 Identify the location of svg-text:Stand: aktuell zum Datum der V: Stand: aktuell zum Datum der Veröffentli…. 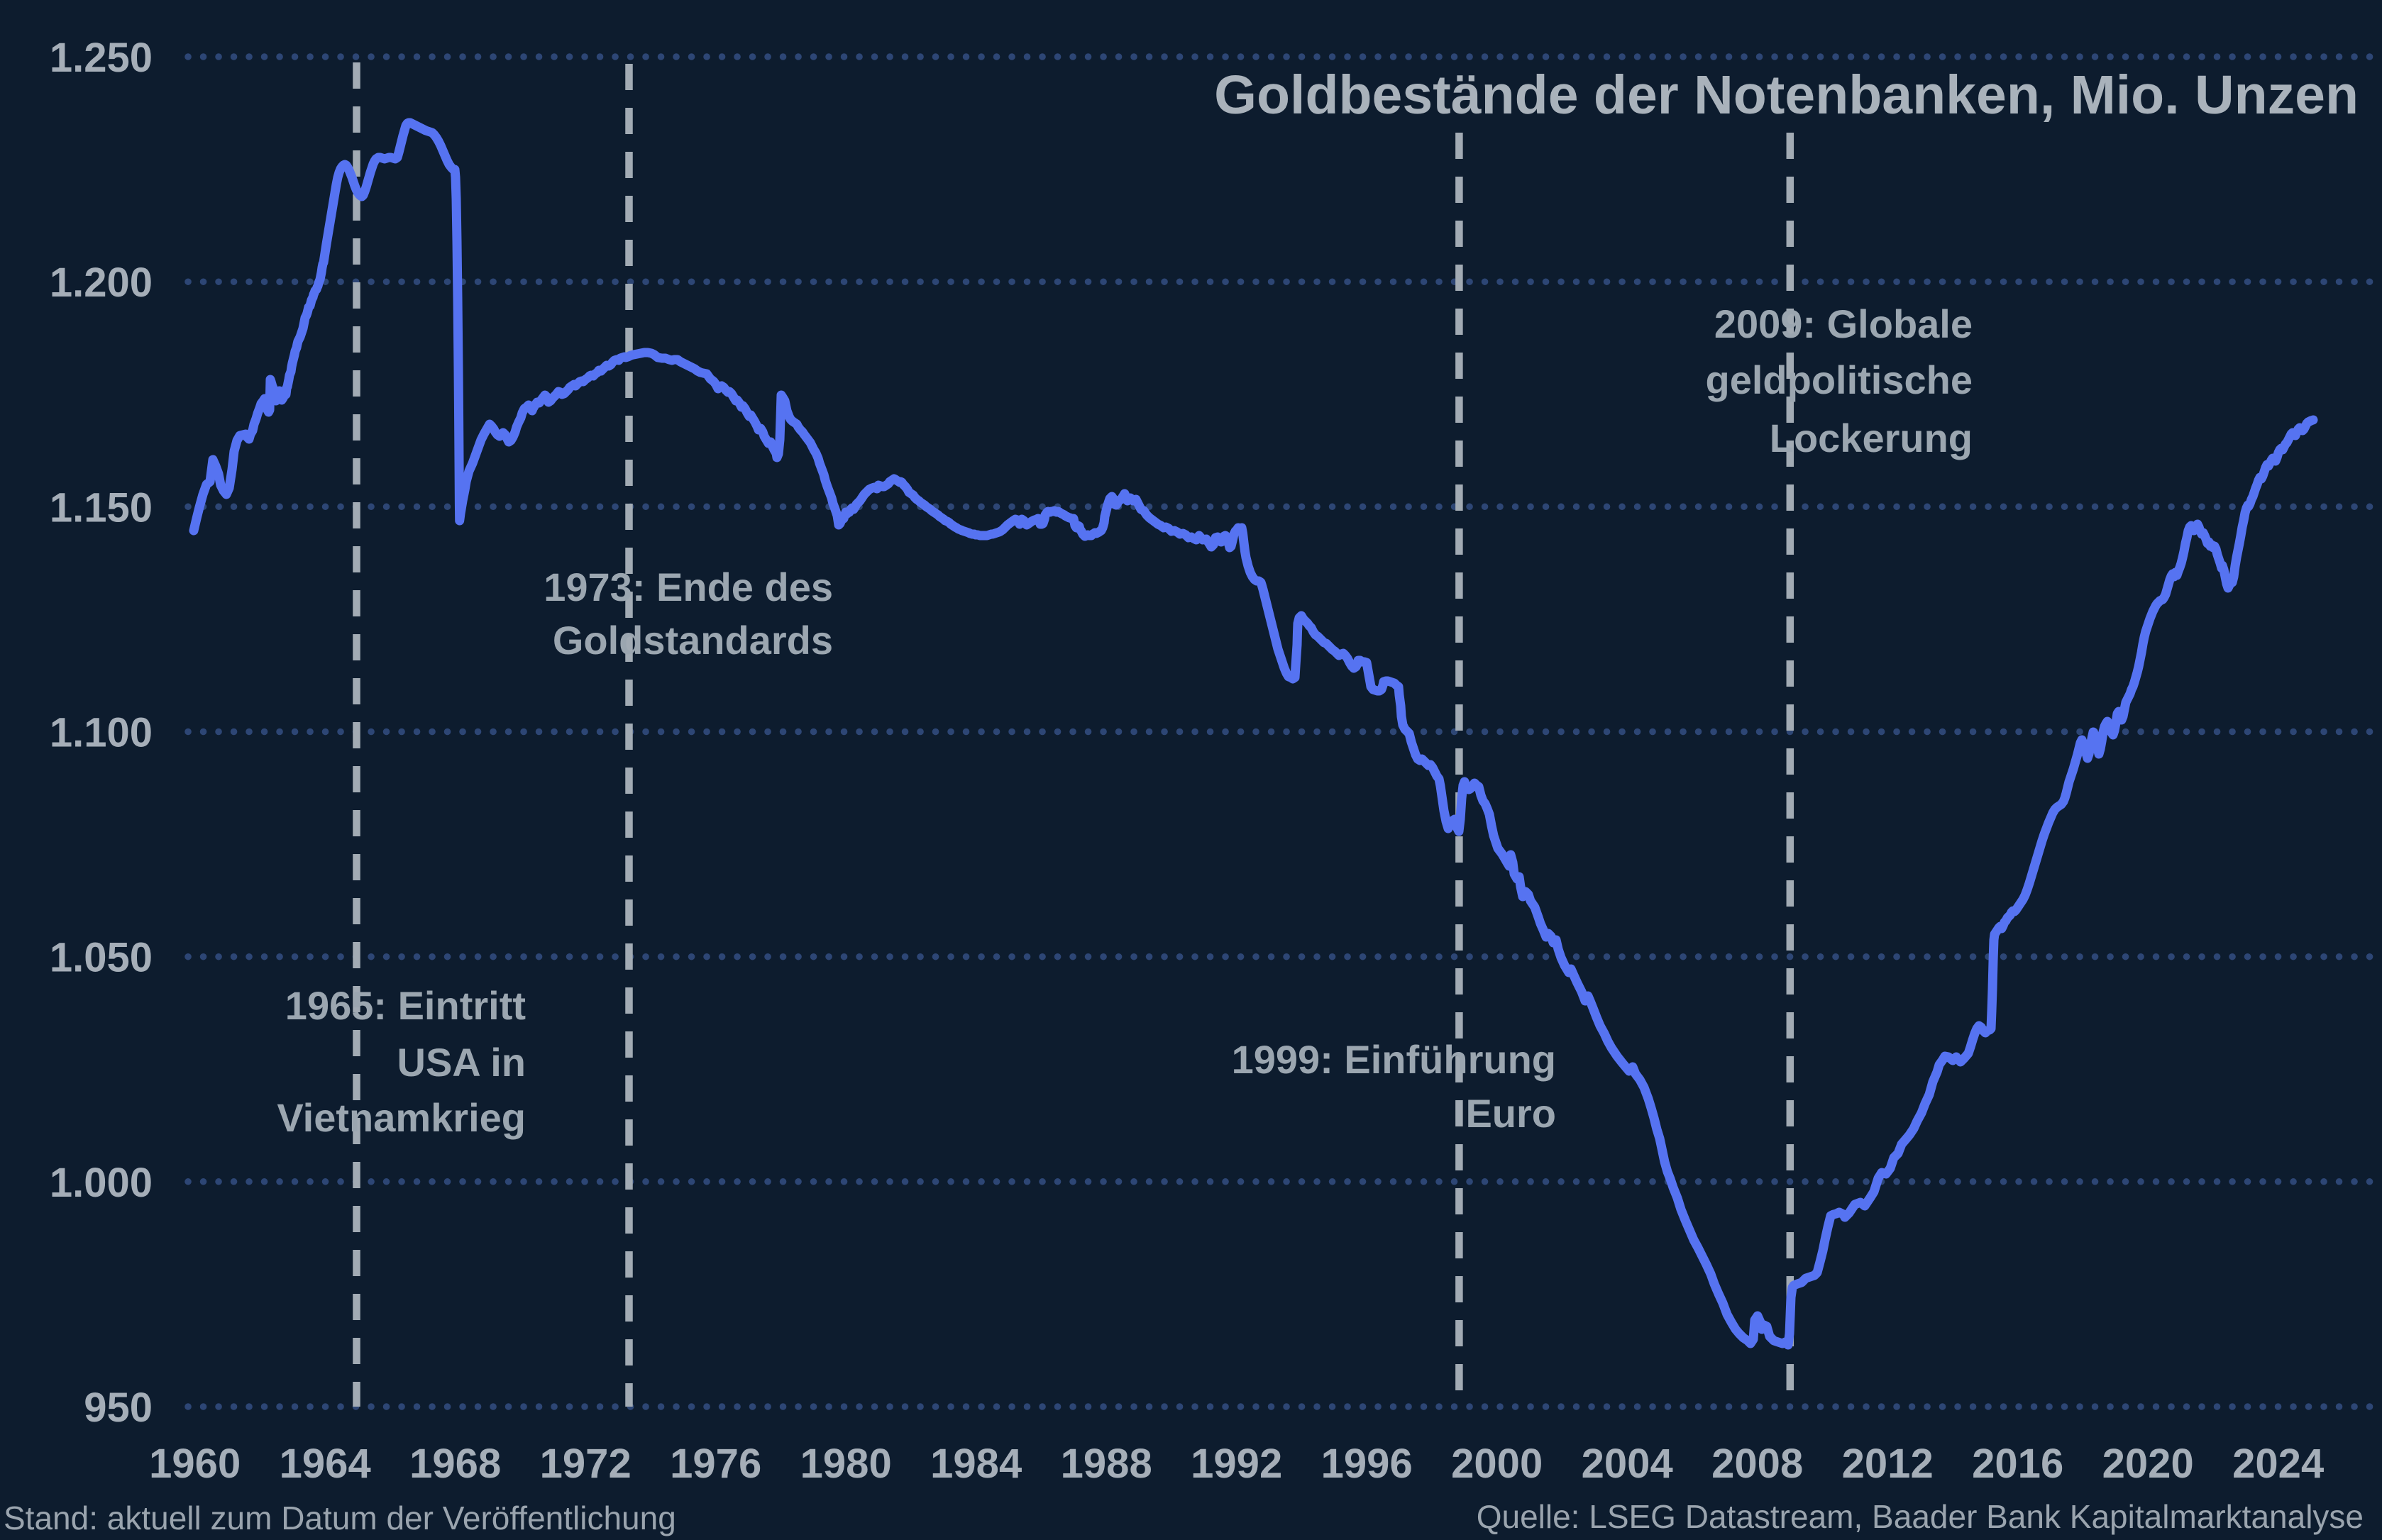
(340, 1518).